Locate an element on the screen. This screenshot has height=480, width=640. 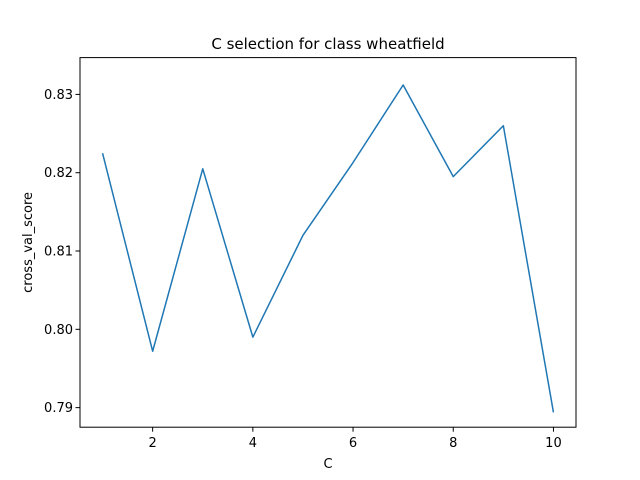
y-tick-label: 0.83 is located at coordinates (58, 95).